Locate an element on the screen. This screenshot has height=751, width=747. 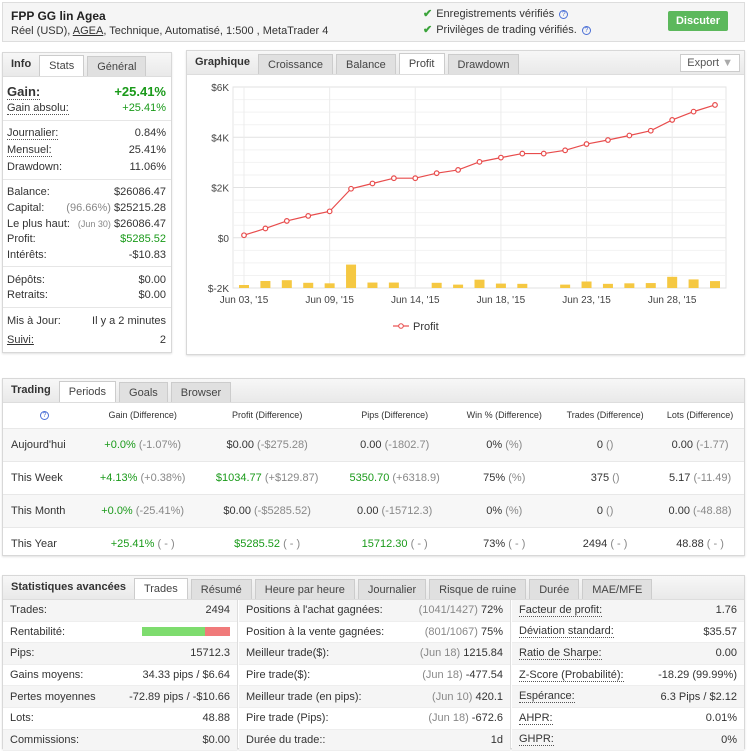
followers-link: Suivi: is located at coordinates (20, 340).